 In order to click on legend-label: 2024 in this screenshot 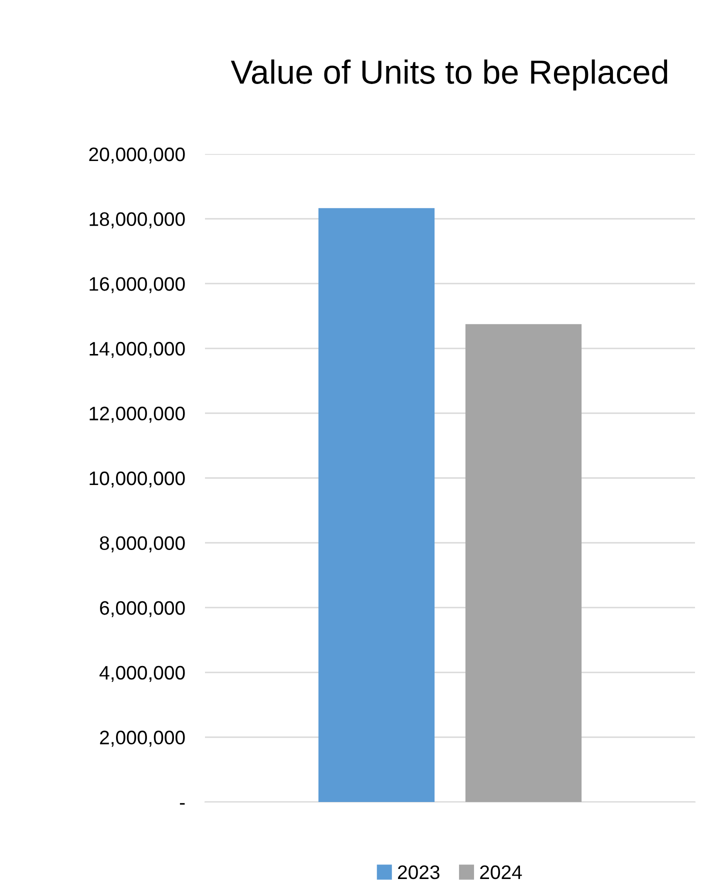, I will do `click(501, 872)`.